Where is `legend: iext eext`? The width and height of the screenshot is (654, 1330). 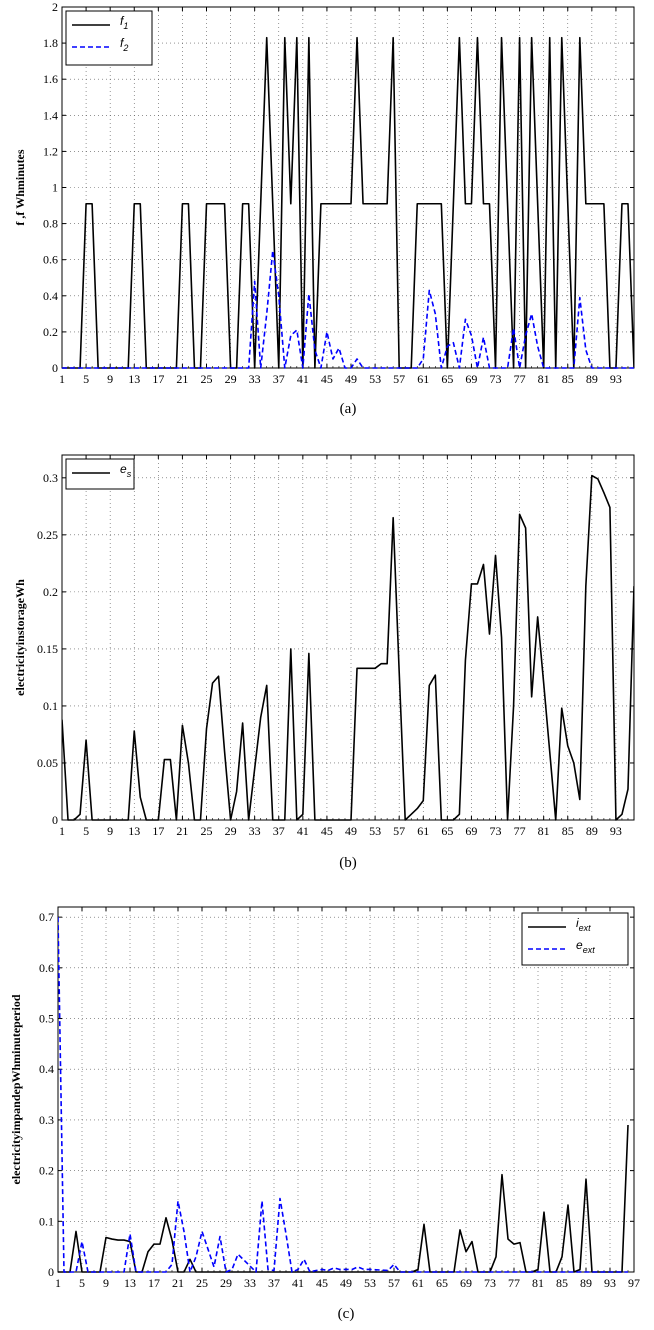 legend: iext eext is located at coordinates (575, 939).